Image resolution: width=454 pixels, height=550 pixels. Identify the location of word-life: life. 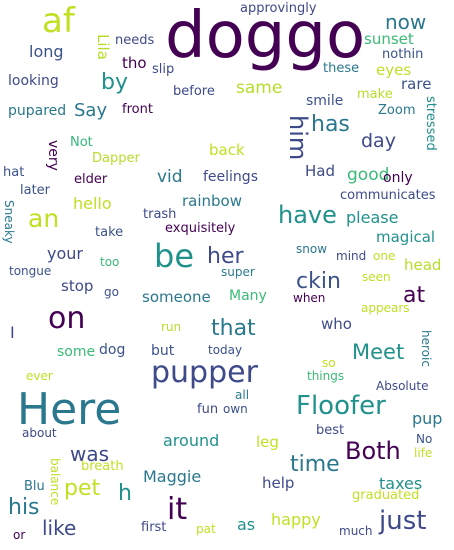
(423, 453).